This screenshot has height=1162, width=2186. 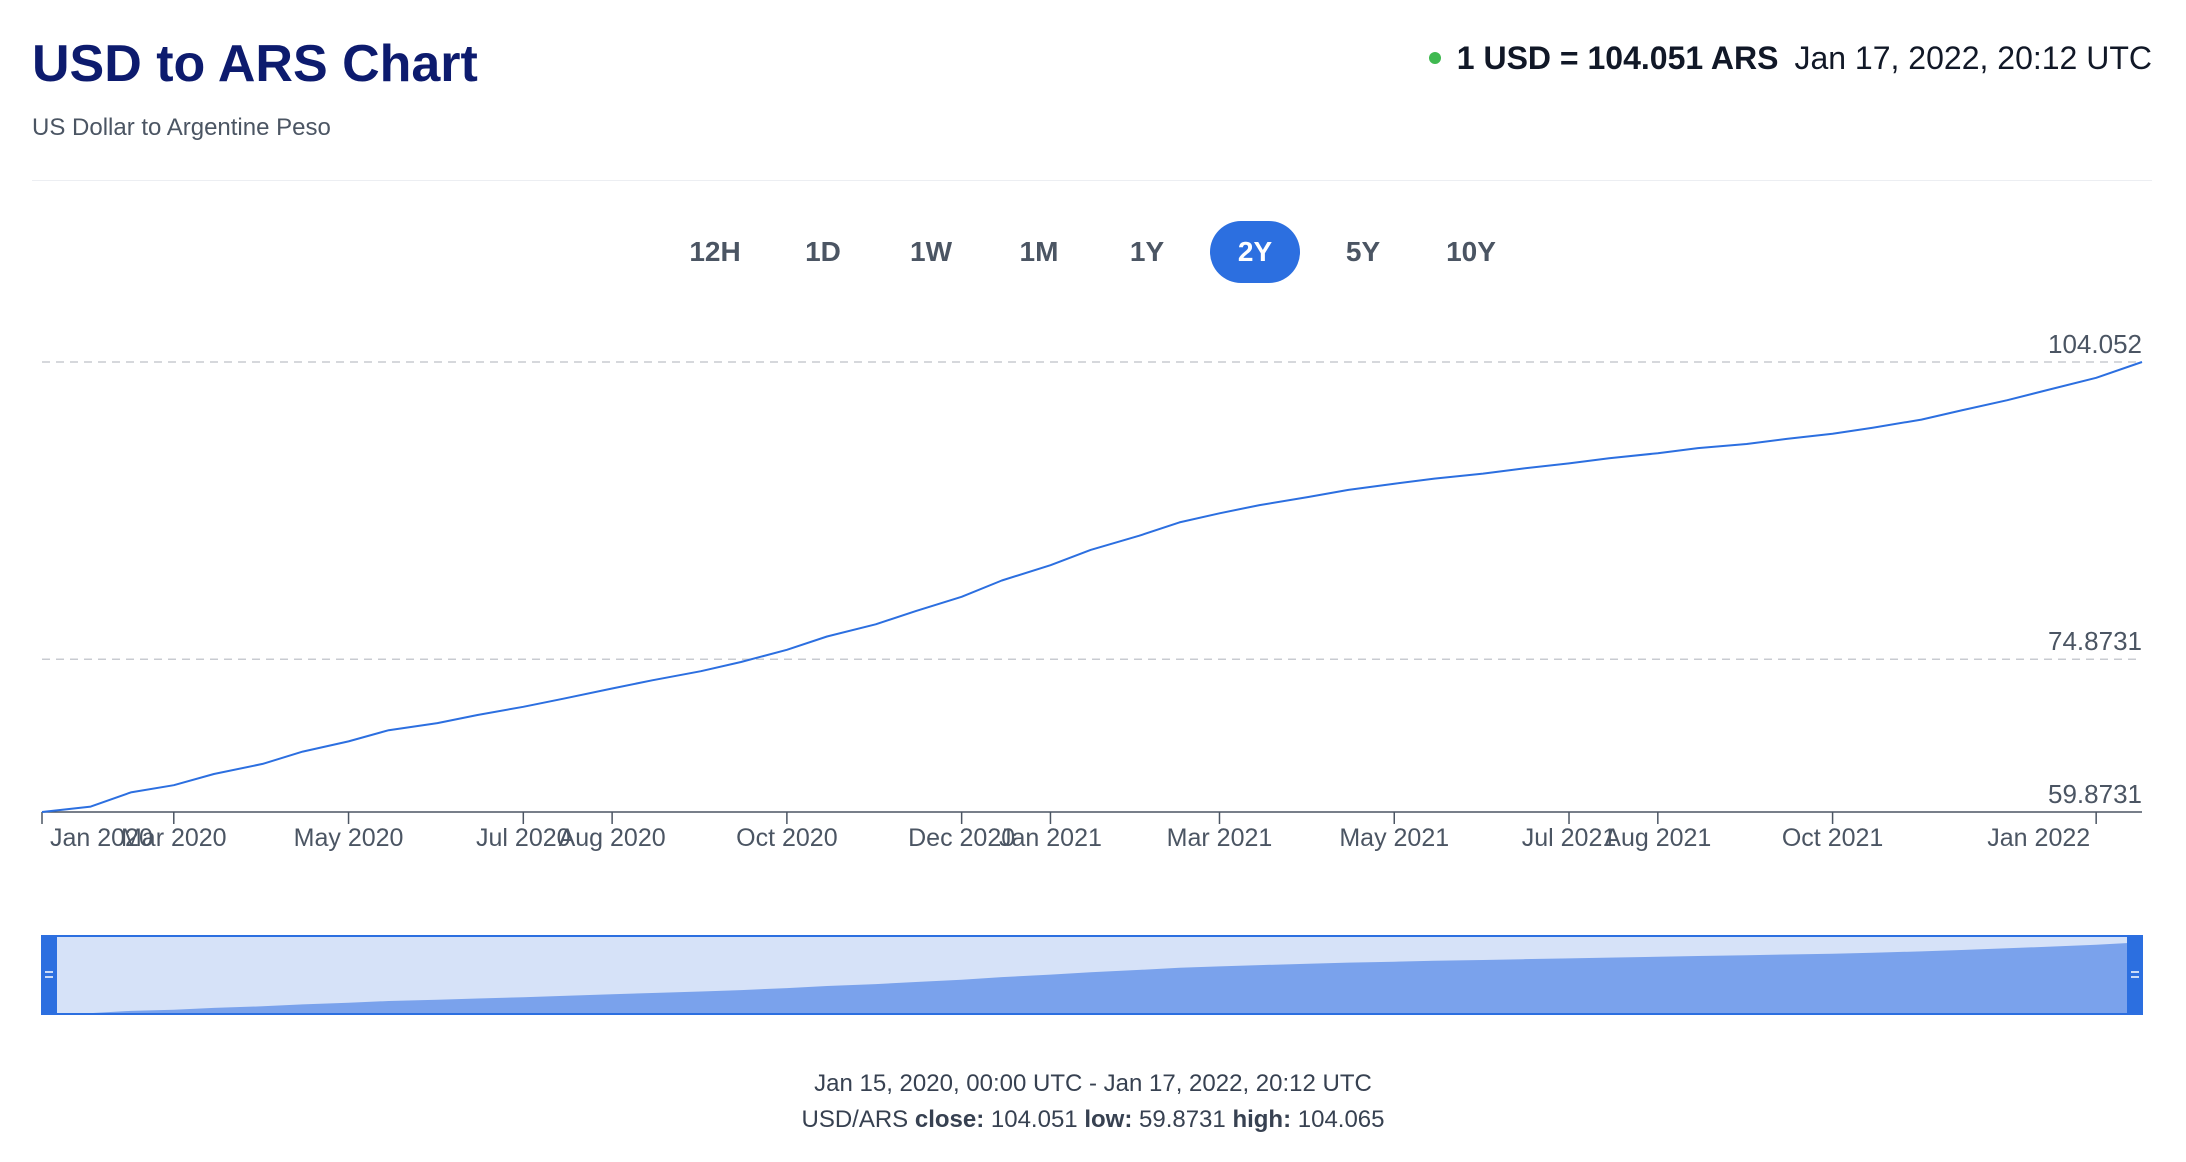 I want to click on navigator-right-handle, so click(x=2135, y=975).